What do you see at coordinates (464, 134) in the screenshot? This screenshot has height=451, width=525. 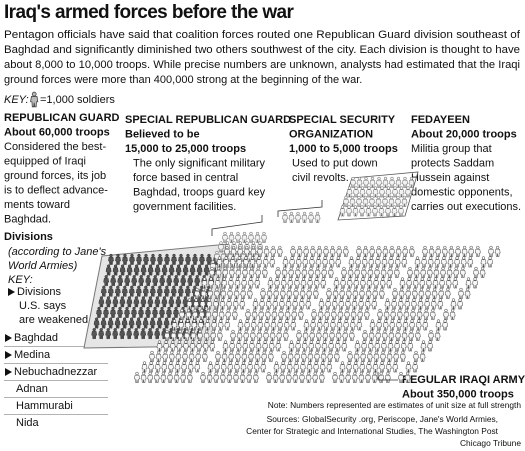 I see `group-size: About 20,000 troops` at bounding box center [464, 134].